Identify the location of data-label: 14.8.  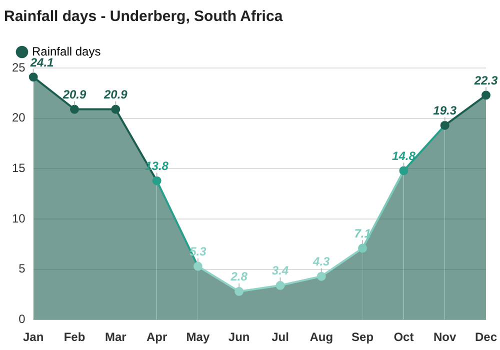
(404, 155).